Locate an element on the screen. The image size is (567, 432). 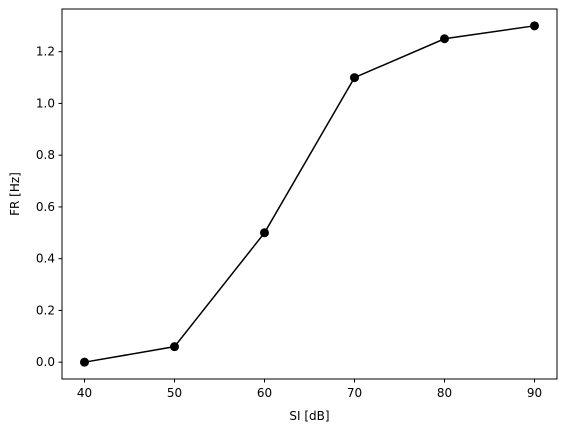
y-tick-label: 0.2 is located at coordinates (45, 310).